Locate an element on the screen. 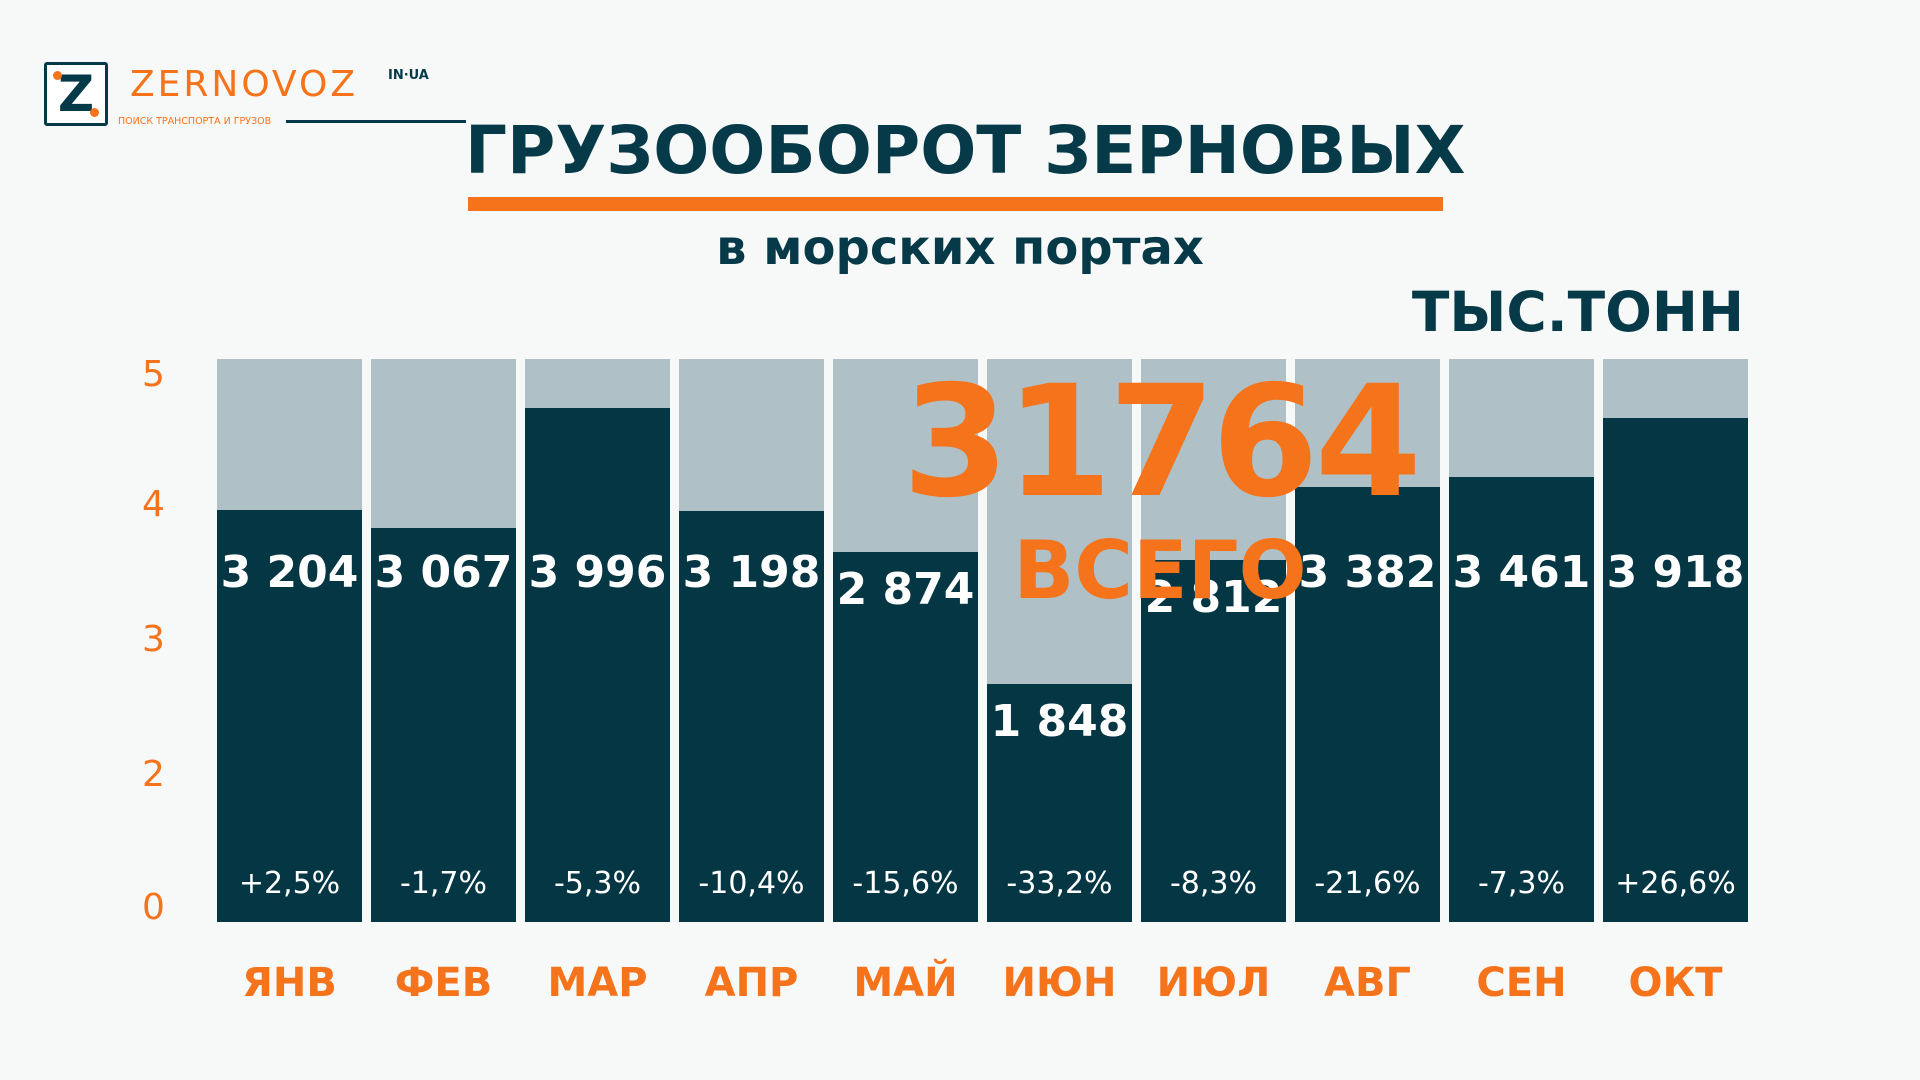  x-axis-label: ОКТ is located at coordinates (1675, 983).